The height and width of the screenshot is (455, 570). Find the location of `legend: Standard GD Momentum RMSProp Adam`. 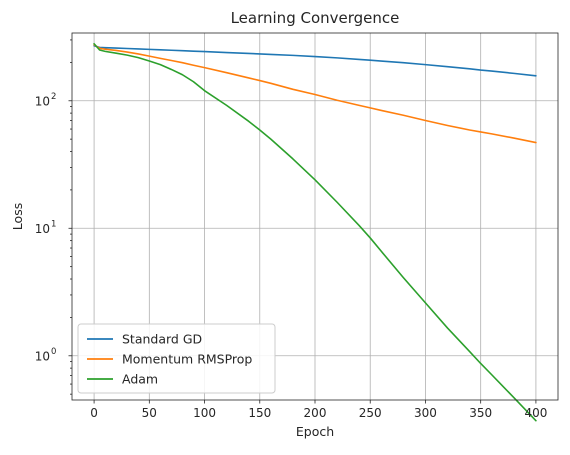

legend: Standard GD Momentum RMSProp Adam is located at coordinates (176, 358).